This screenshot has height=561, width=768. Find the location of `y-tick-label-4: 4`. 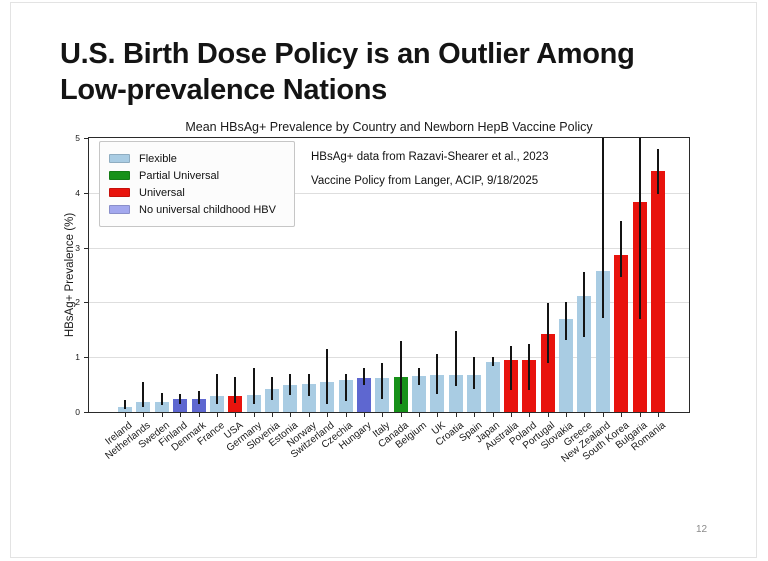

y-tick-label-4: 4 is located at coordinates (77, 192).